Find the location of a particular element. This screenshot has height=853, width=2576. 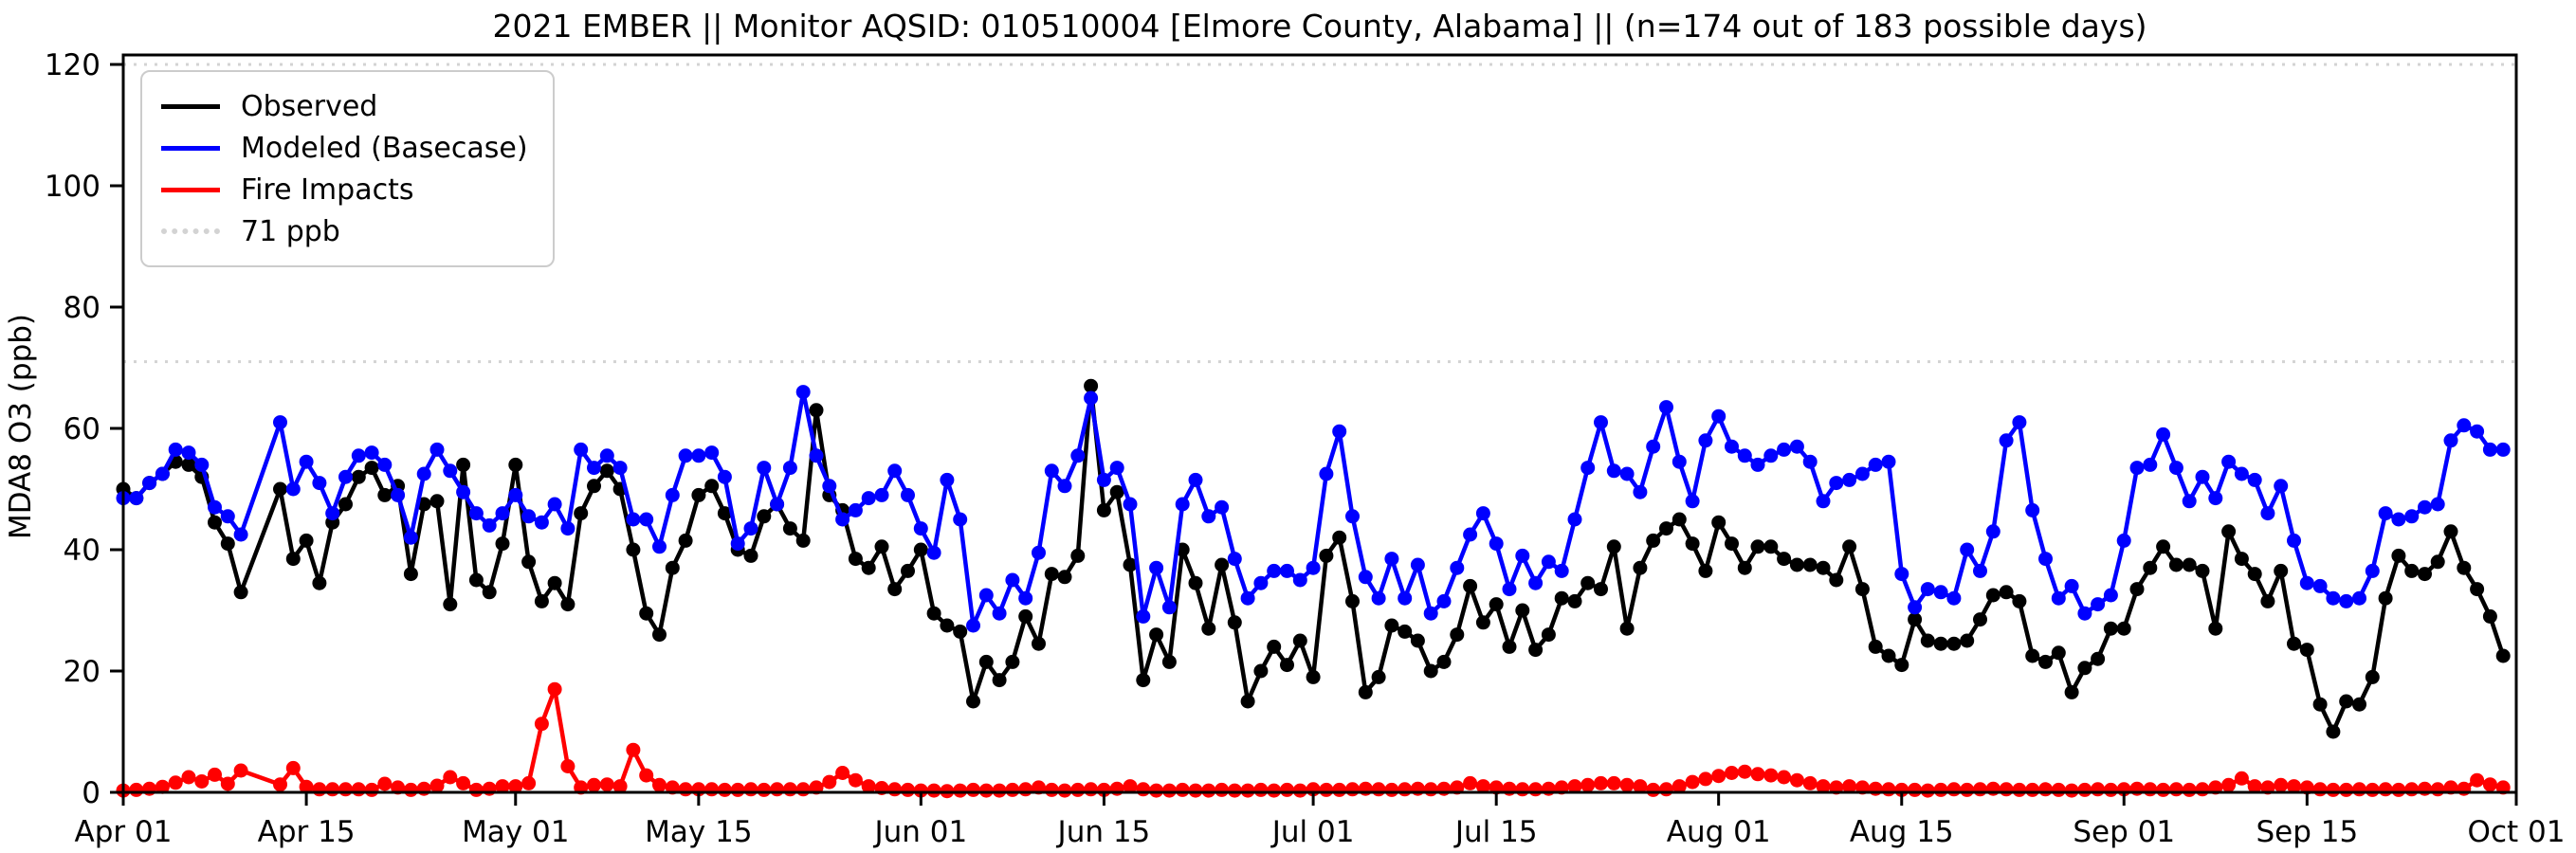

y-tick-label: 60 is located at coordinates (82, 429).